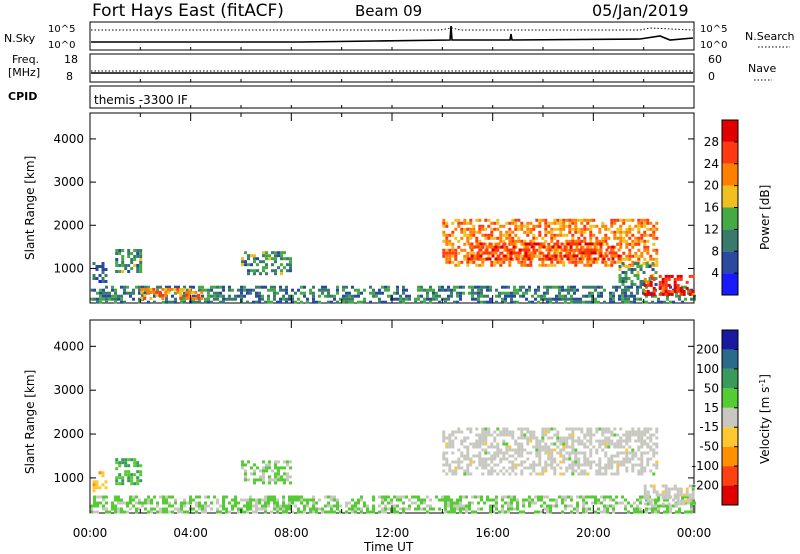 Image resolution: width=800 pixels, height=554 pixels. What do you see at coordinates (694, 533) in the screenshot?
I see `x-tick-label: 00:00` at bounding box center [694, 533].